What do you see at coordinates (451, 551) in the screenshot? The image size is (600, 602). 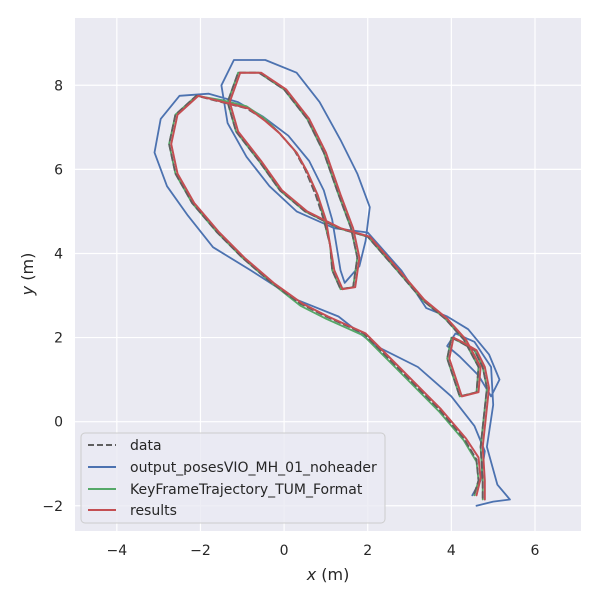 I see `x-tick-label: 4` at bounding box center [451, 551].